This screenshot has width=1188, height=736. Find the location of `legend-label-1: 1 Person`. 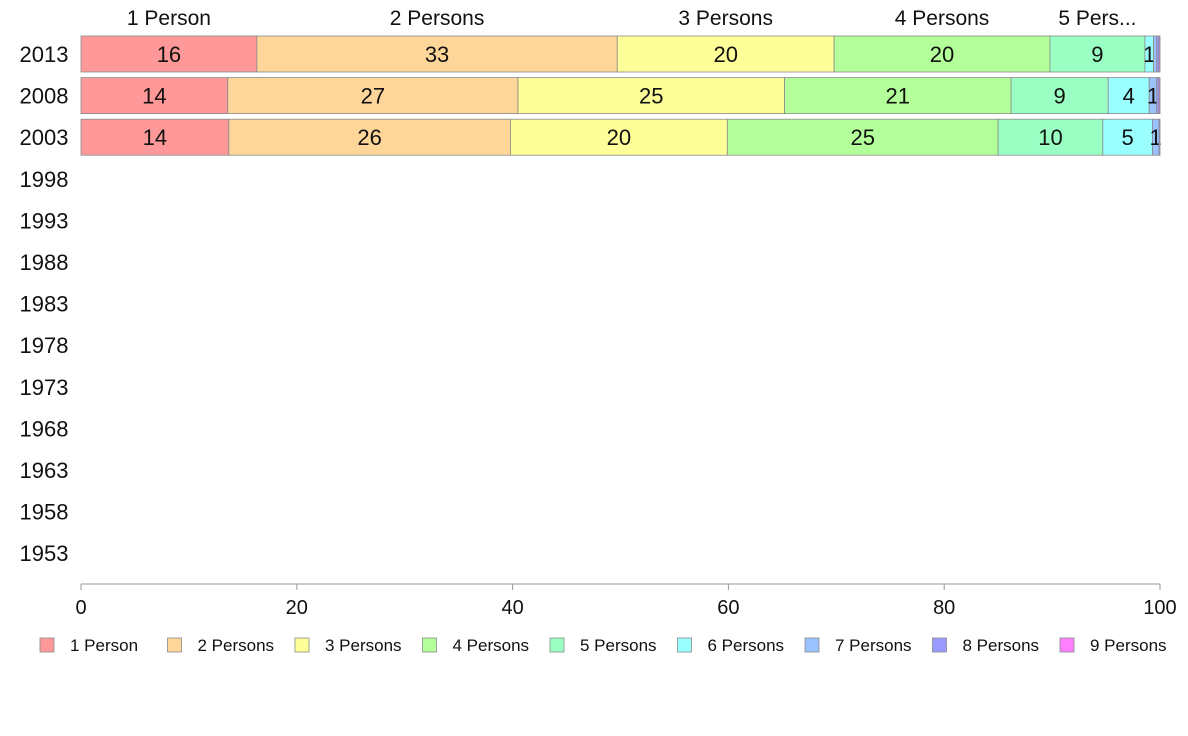

legend-label-1: 1 Person is located at coordinates (104, 645).